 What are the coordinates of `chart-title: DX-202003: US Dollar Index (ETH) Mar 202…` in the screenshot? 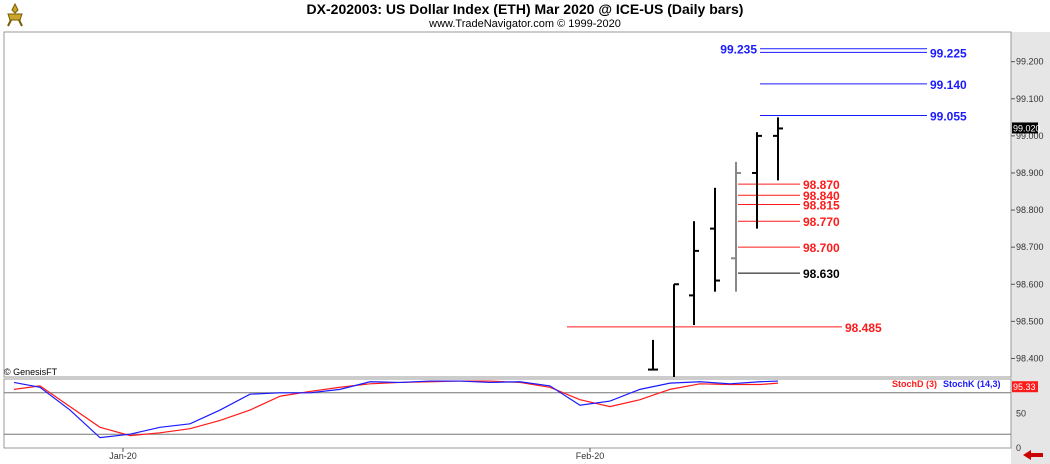 It's located at (525, 9).